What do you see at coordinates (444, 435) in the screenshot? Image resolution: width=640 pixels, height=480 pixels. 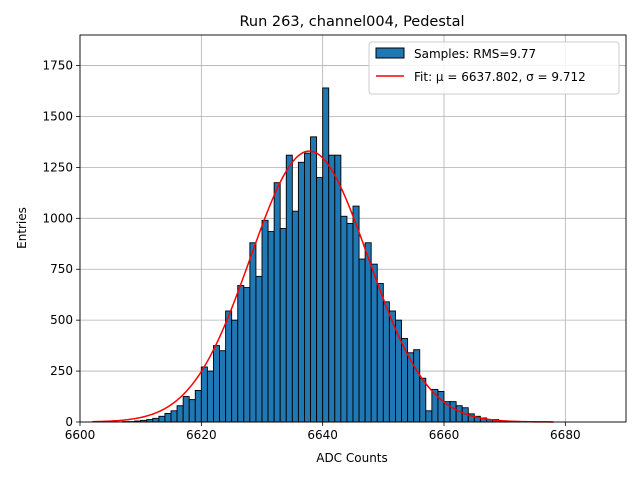 I see `x-tick-label: 6660` at bounding box center [444, 435].